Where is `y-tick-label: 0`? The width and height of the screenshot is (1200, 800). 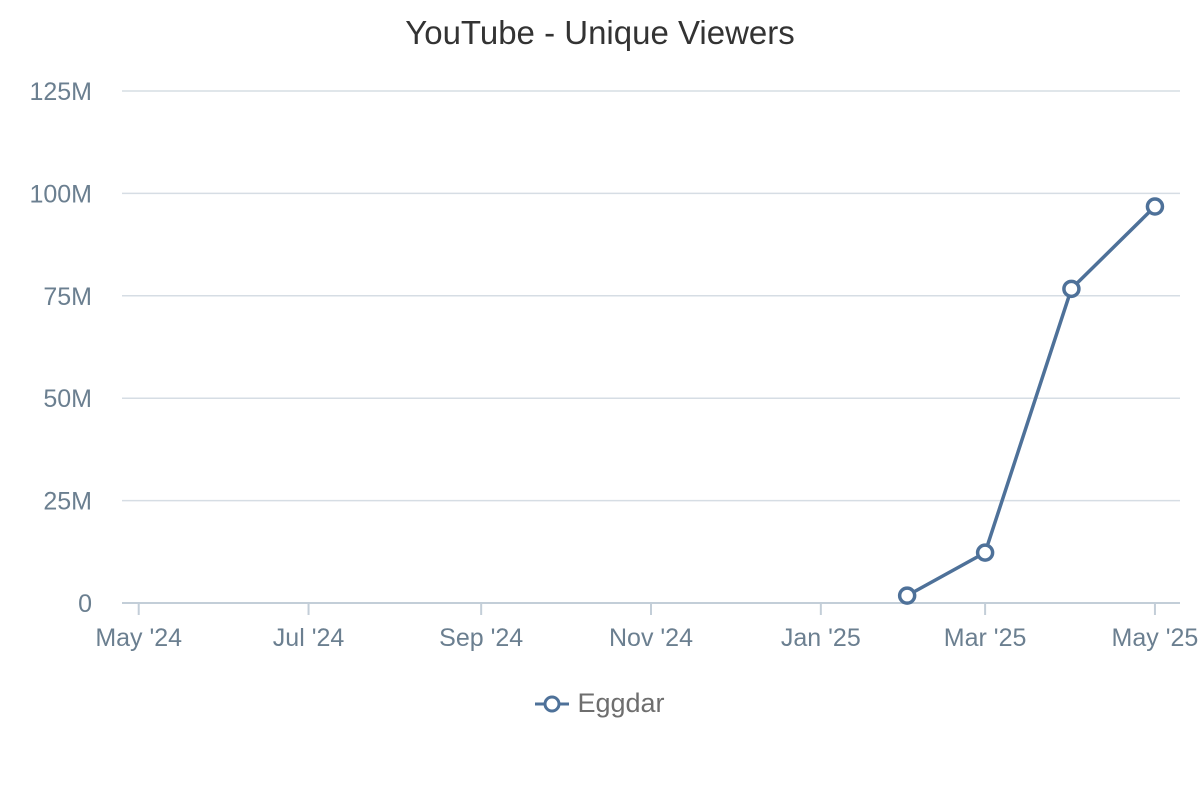 y-tick-label: 0 is located at coordinates (85, 604).